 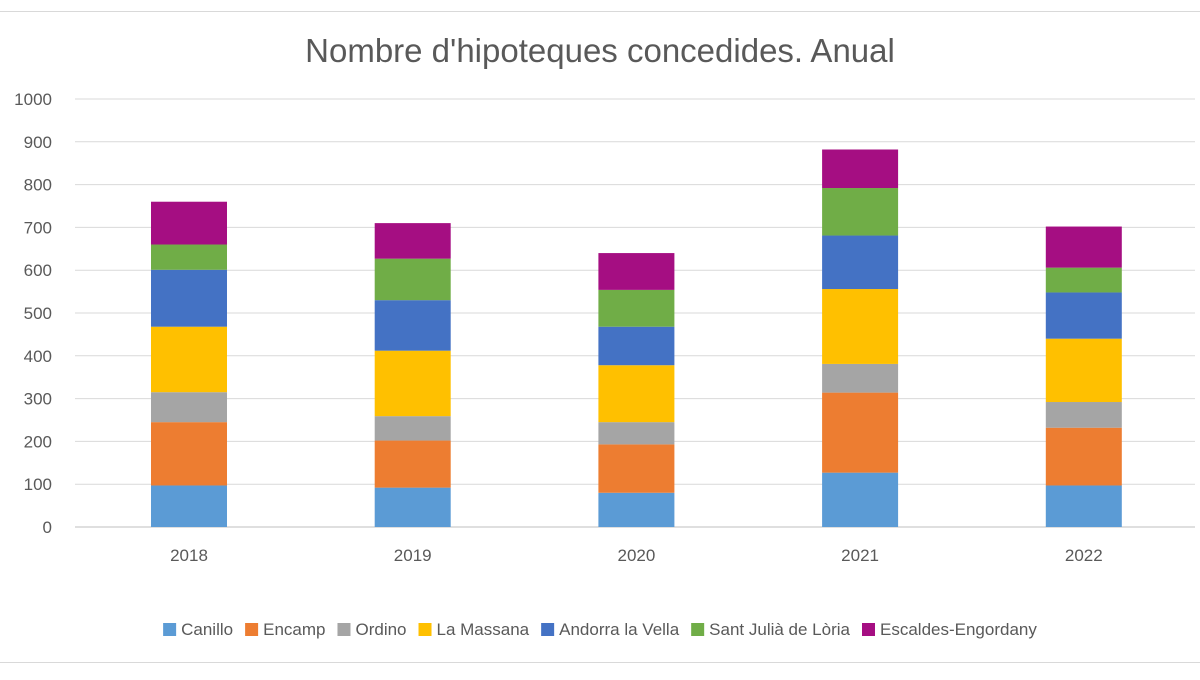 What do you see at coordinates (189, 257) in the screenshot?
I see `bar-2018-sant-juli-de-l-ria` at bounding box center [189, 257].